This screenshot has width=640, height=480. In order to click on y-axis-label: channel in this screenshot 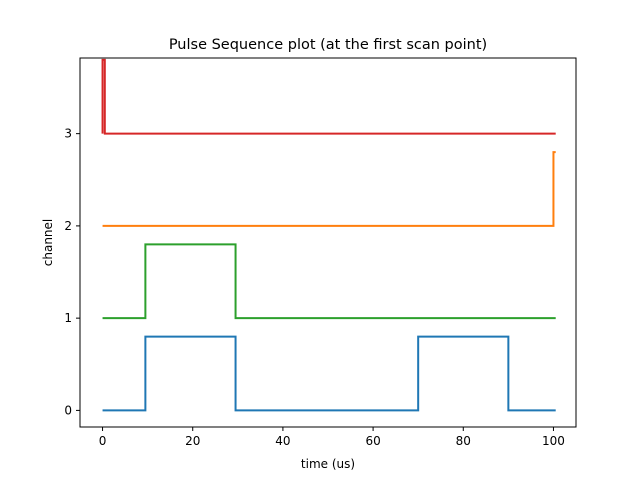, I will do `click(48, 242)`.